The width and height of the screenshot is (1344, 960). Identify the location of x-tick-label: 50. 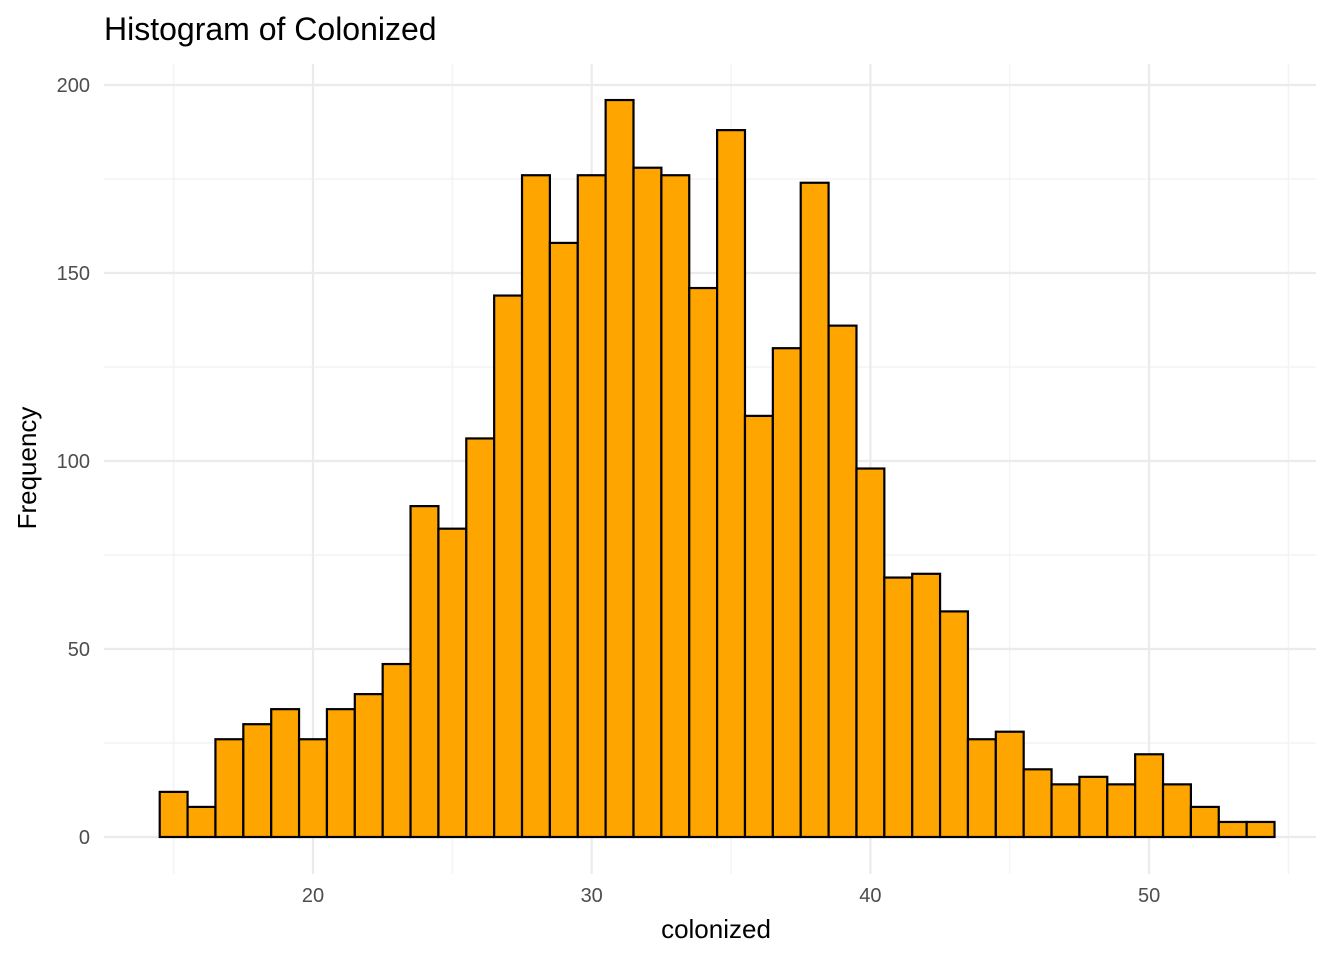
(1149, 896).